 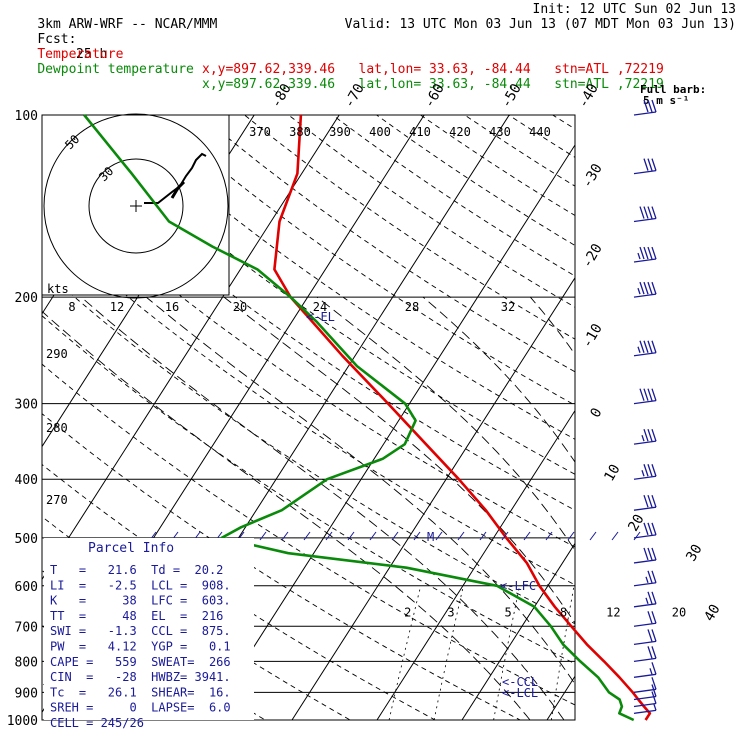 I want to click on forecast-label: Fcst:, so click(x=57, y=39).